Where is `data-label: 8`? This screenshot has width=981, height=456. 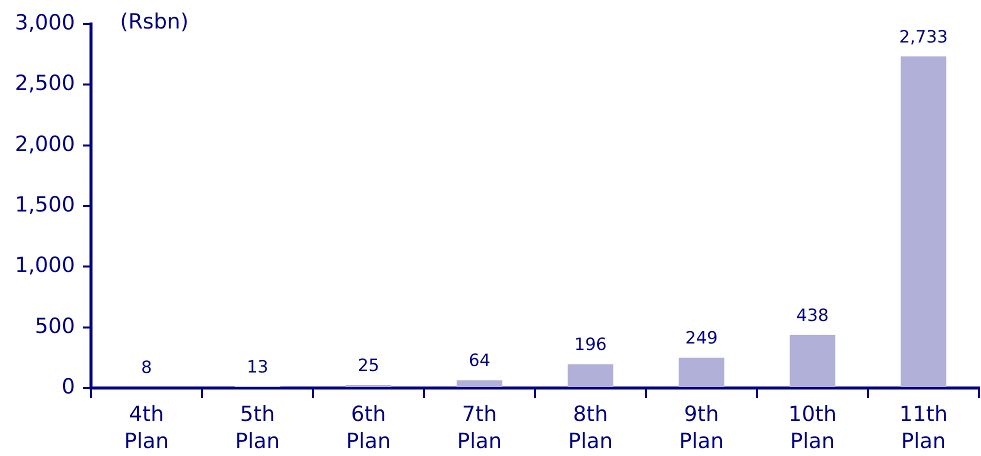 data-label: 8 is located at coordinates (146, 368).